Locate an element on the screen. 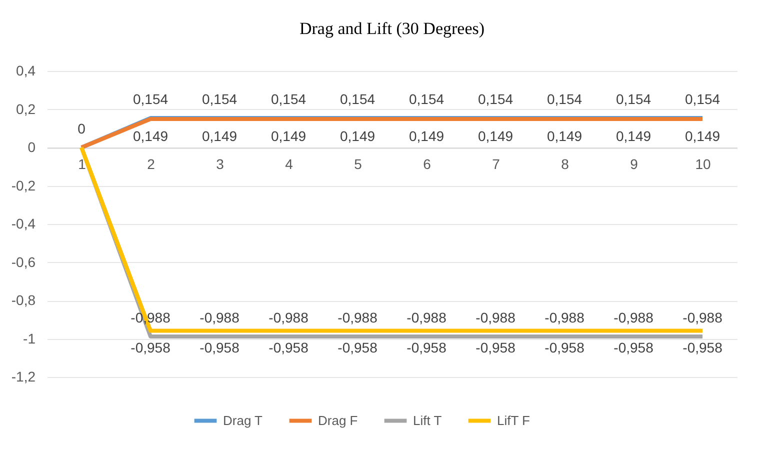  x-tick-label: 5 is located at coordinates (358, 164).